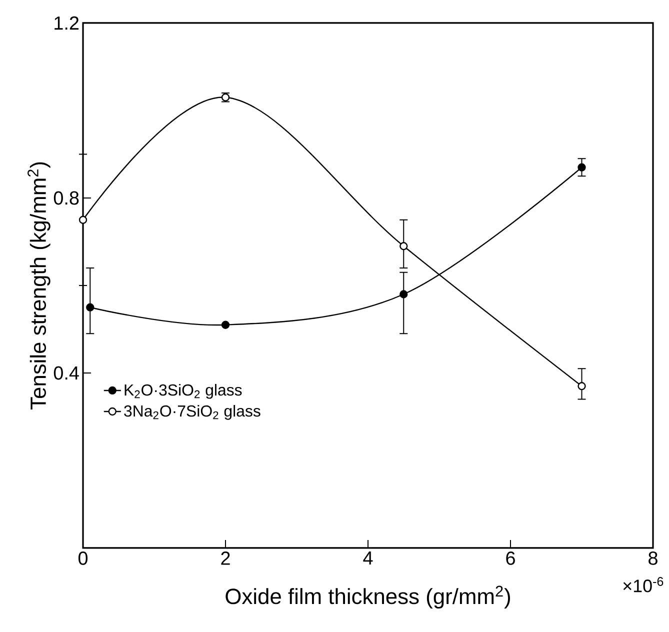  I want to click on legend-label: K$_{2}$O·3SiO$_{2}$ glass, so click(183, 391).